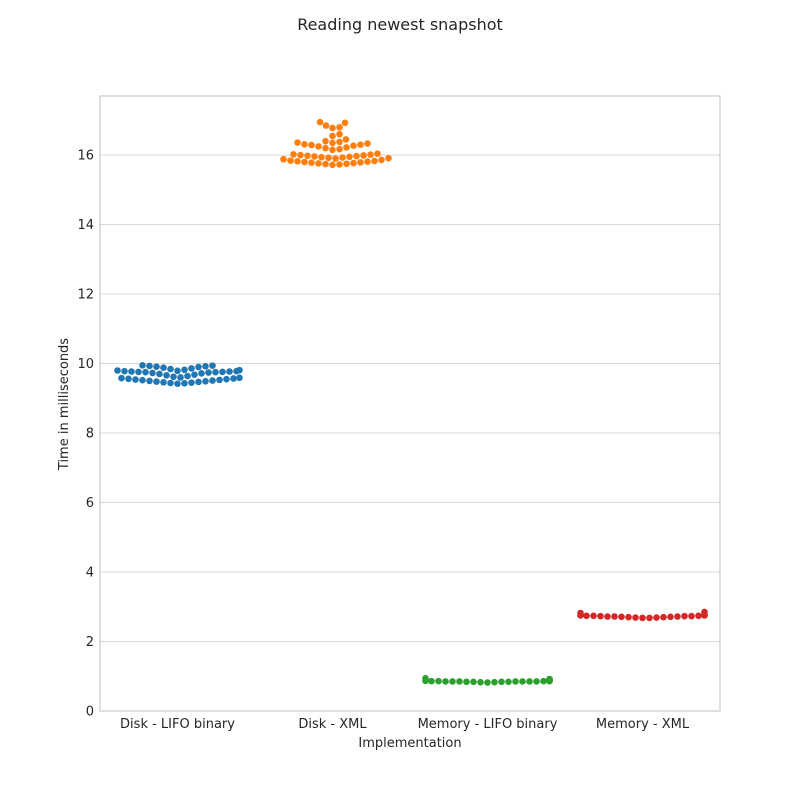  What do you see at coordinates (90, 434) in the screenshot?
I see `y-tick-label: 8` at bounding box center [90, 434].